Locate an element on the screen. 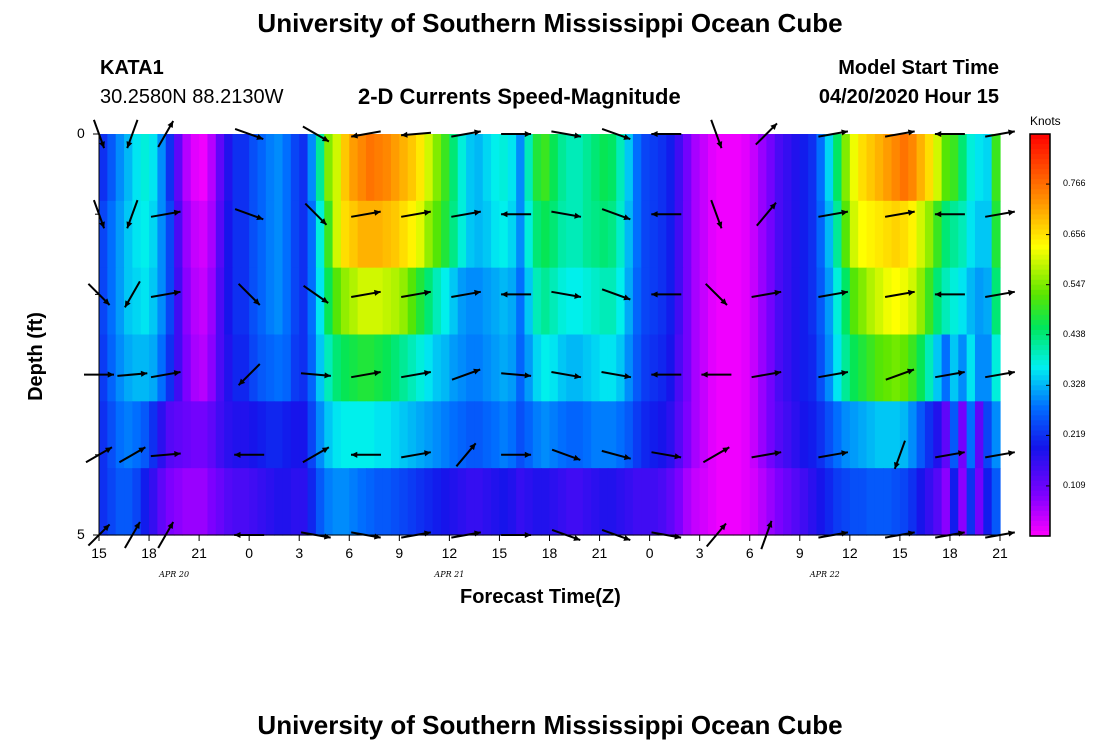 This screenshot has width=1100, height=750. date-label: APR 21 is located at coordinates (449, 574).